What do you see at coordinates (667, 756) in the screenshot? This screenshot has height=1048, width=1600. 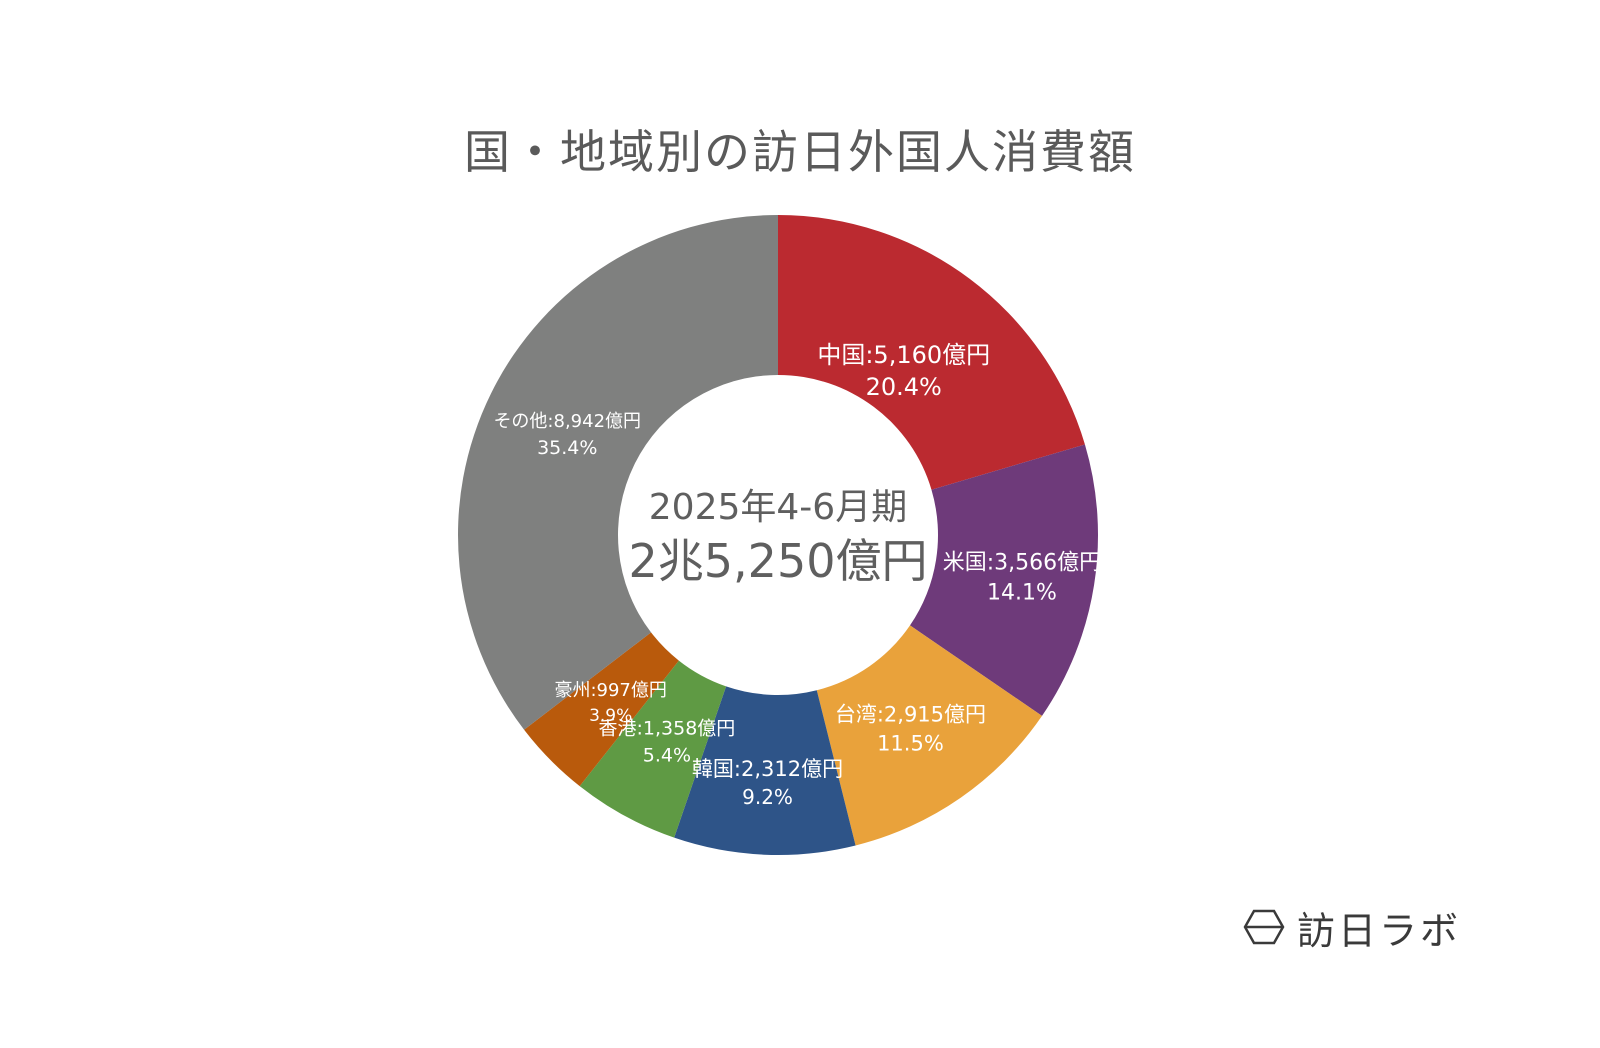 I see `slice-percent-label: 5.4%` at bounding box center [667, 756].